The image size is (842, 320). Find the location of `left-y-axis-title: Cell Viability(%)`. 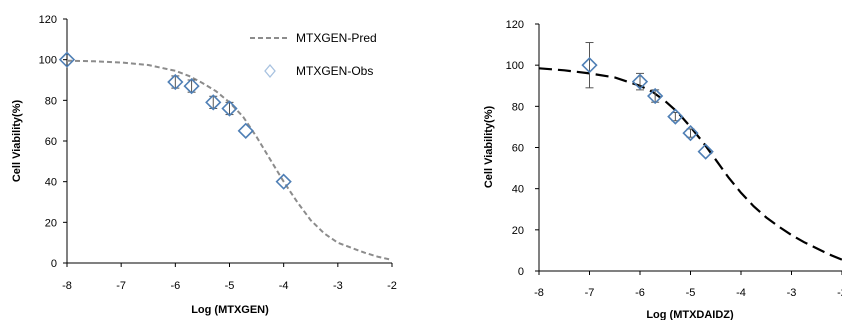

left-y-axis-title: Cell Viability(%) is located at coordinates (17, 141).